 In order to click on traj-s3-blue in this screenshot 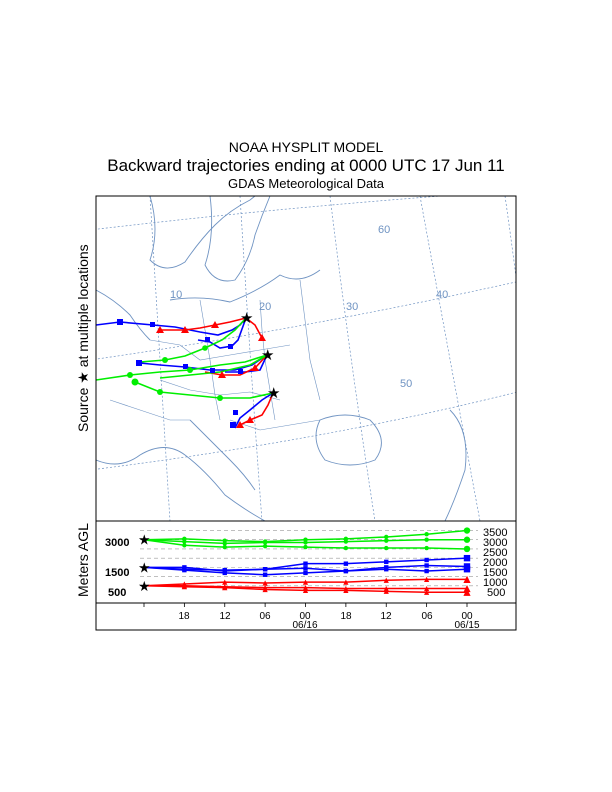, I will do `click(254, 410)`.